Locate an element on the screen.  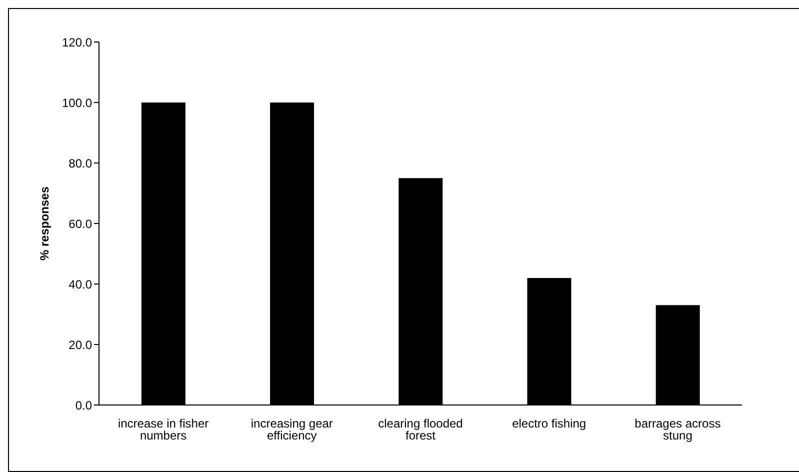
y-tick-label: 80.0 is located at coordinates (80, 163).